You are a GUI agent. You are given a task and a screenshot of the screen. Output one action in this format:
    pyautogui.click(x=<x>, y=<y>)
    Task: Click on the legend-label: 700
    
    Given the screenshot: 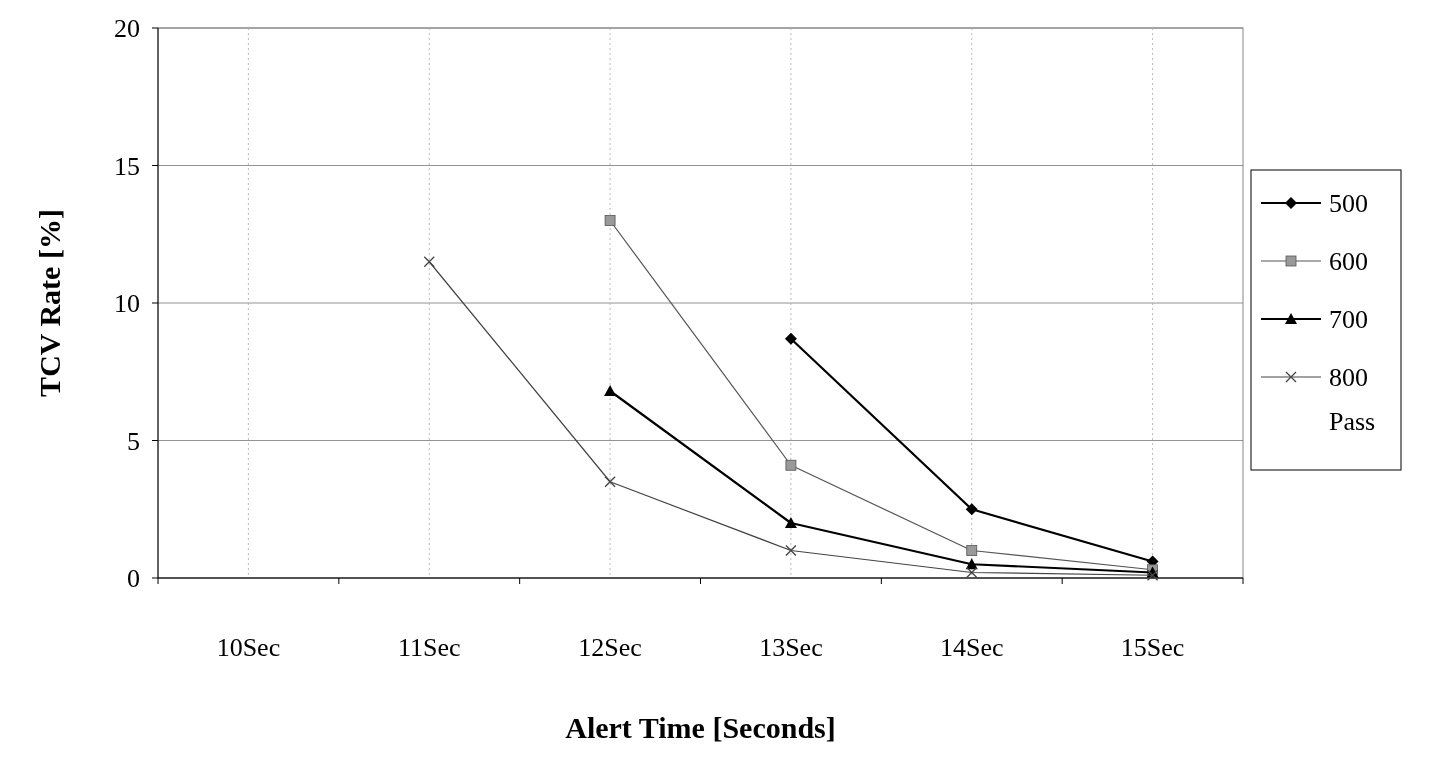 What is the action you would take?
    pyautogui.click(x=1348, y=320)
    